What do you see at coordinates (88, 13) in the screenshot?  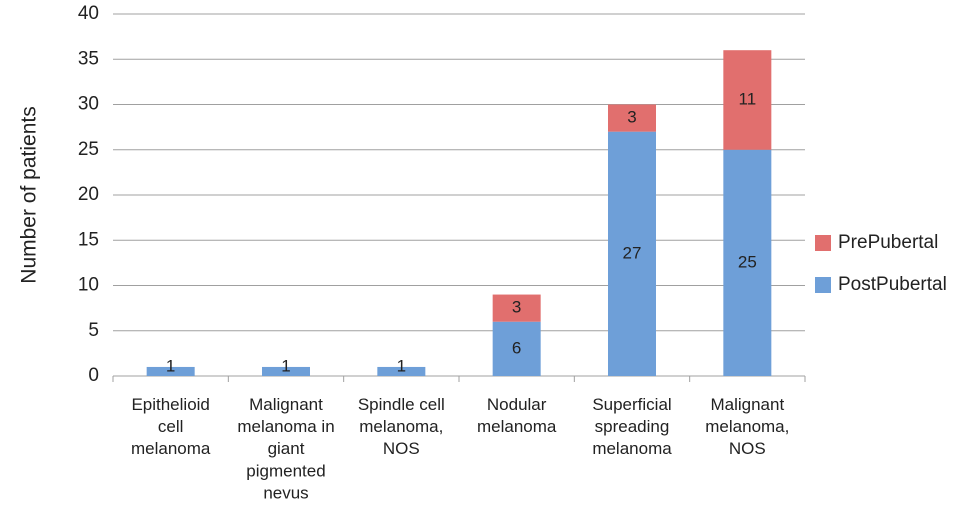 I see `y-tick-label: 40` at bounding box center [88, 13].